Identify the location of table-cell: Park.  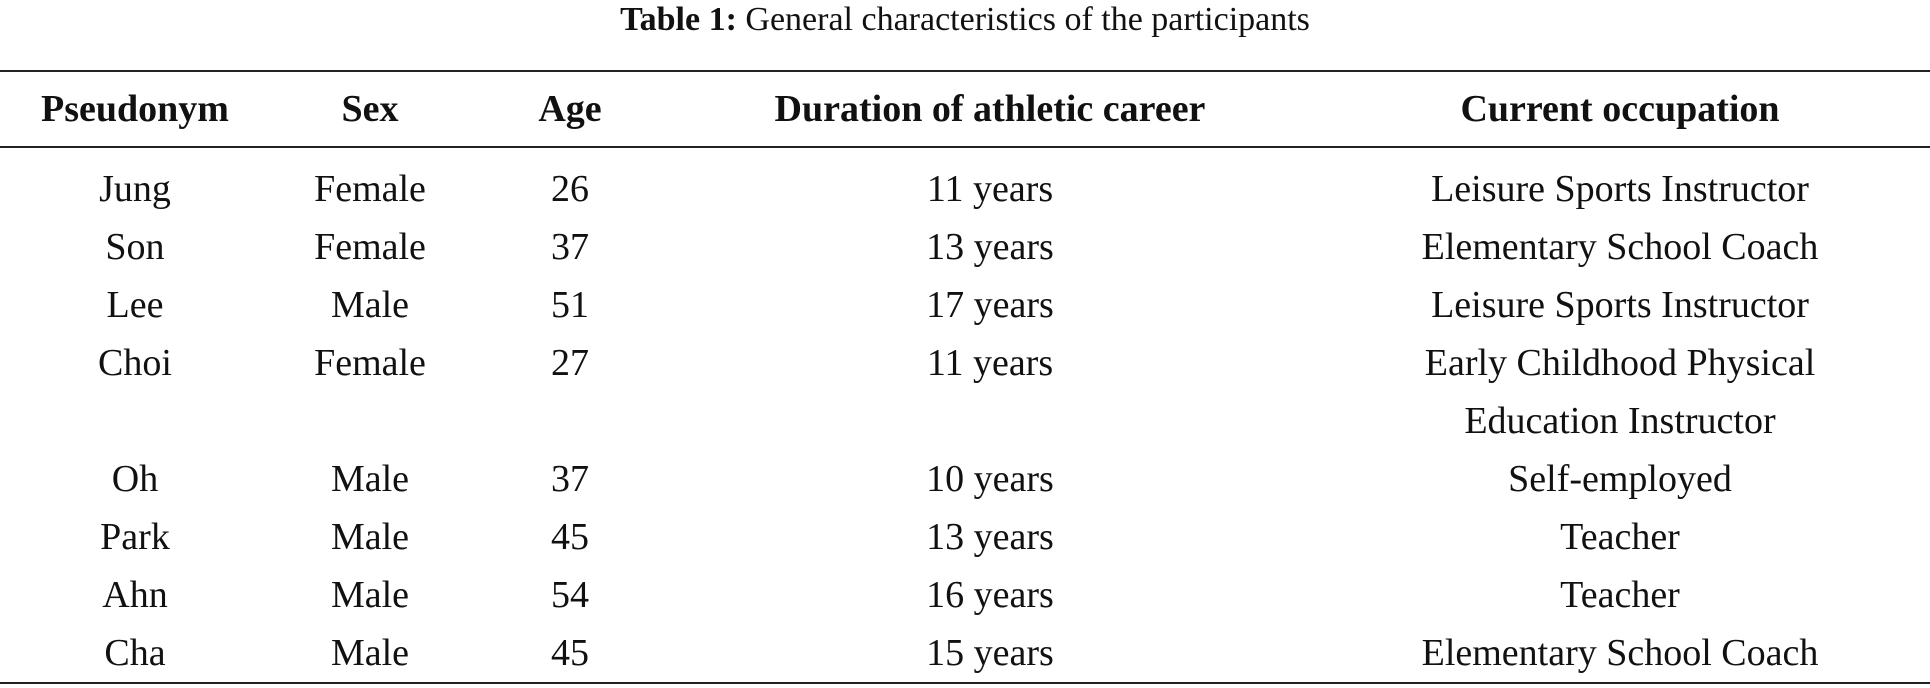
(135, 537).